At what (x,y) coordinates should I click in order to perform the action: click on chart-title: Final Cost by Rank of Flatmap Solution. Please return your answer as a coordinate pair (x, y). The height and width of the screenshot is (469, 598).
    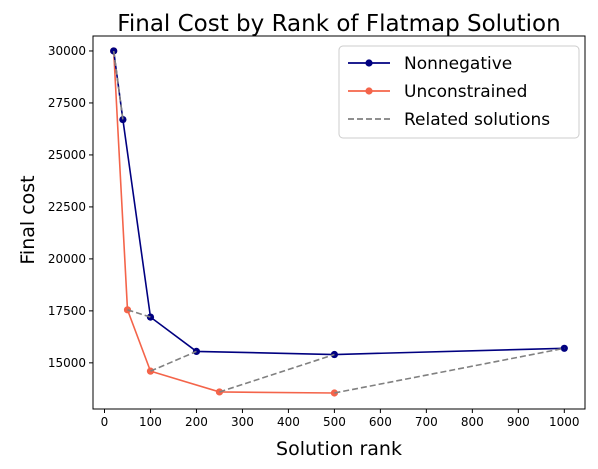
    Looking at the image, I should click on (338, 24).